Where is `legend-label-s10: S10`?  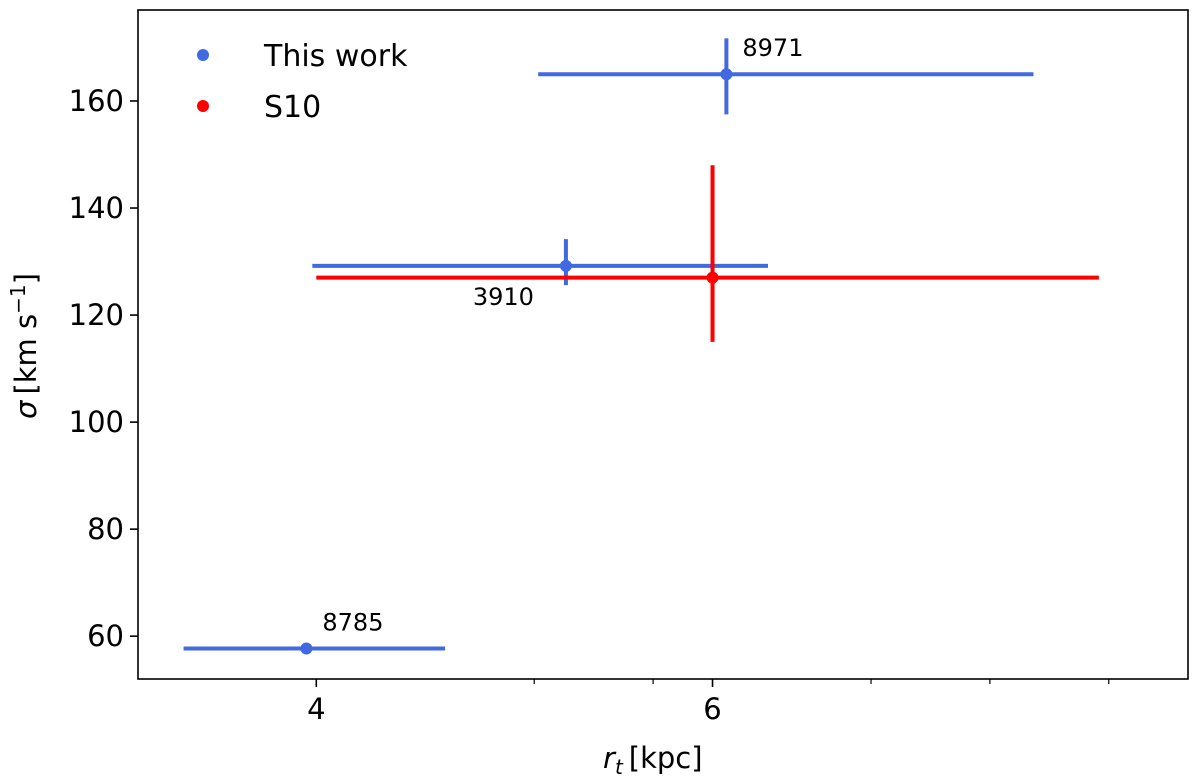
legend-label-s10: S10 is located at coordinates (292, 107).